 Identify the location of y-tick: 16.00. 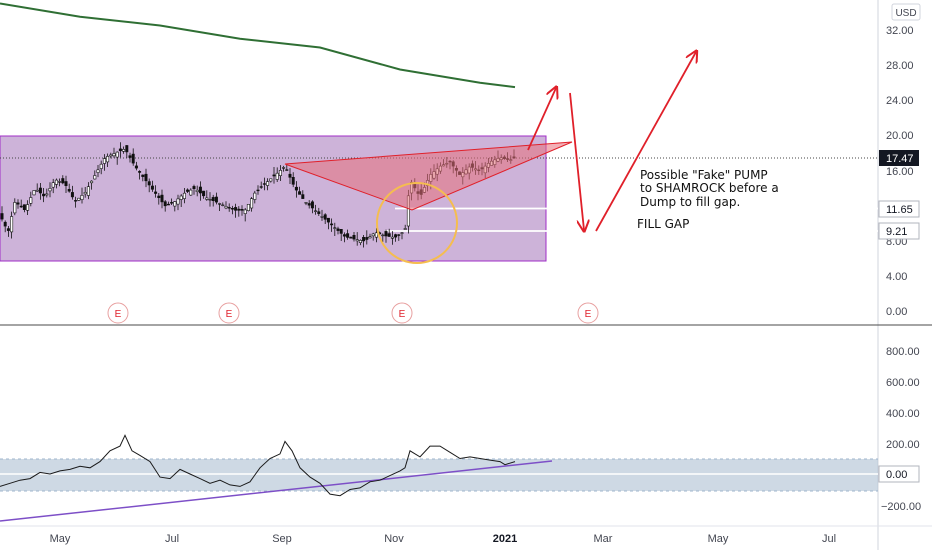
(900, 172).